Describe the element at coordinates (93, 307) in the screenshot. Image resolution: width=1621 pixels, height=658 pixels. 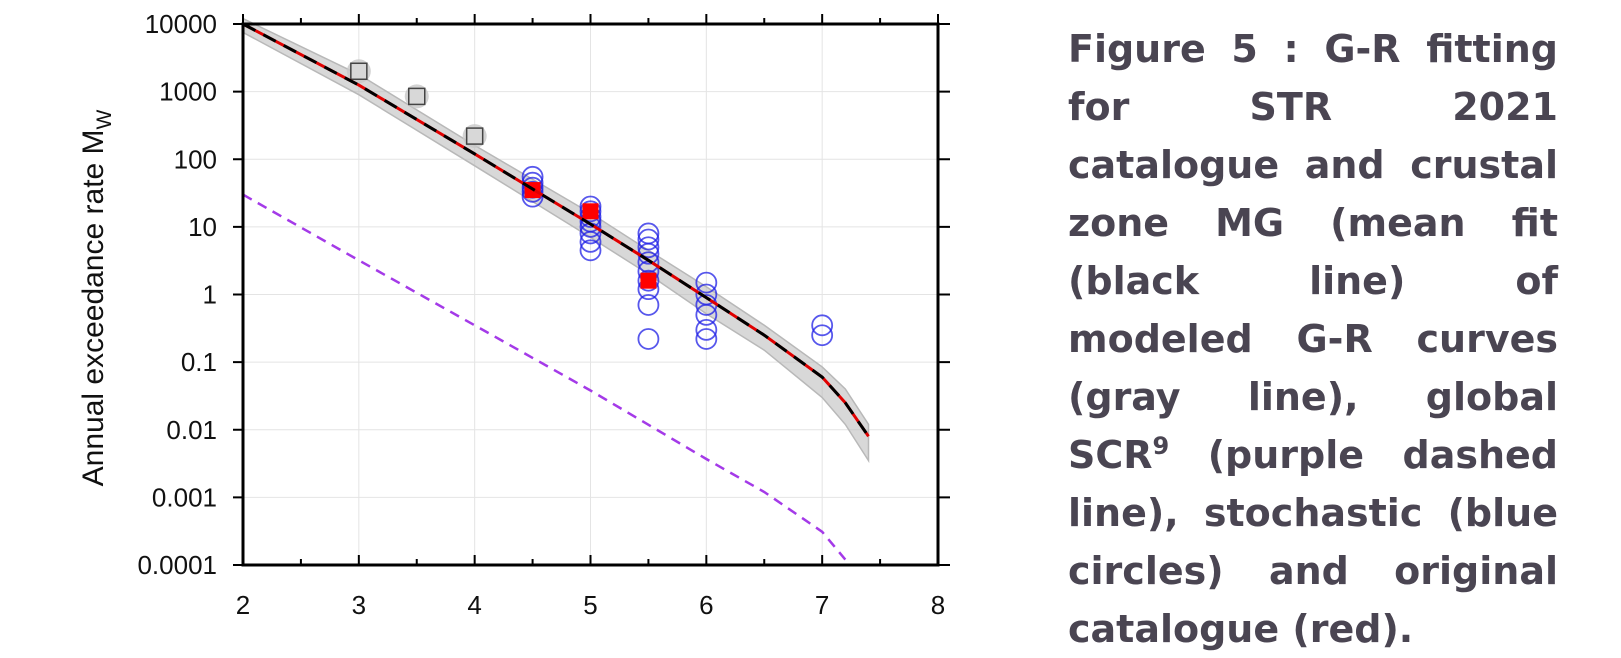
I see `y-axis-title-main: Annual exceedance rate M` at that location.